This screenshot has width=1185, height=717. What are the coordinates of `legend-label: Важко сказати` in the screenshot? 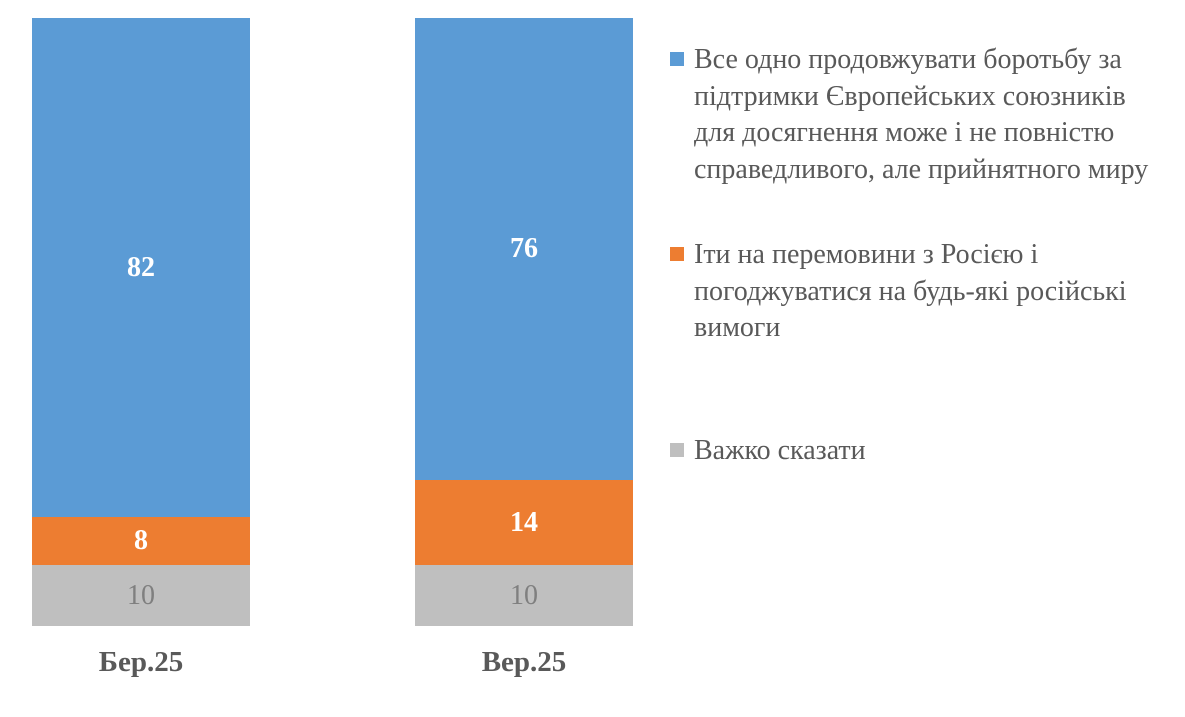 It's located at (780, 450).